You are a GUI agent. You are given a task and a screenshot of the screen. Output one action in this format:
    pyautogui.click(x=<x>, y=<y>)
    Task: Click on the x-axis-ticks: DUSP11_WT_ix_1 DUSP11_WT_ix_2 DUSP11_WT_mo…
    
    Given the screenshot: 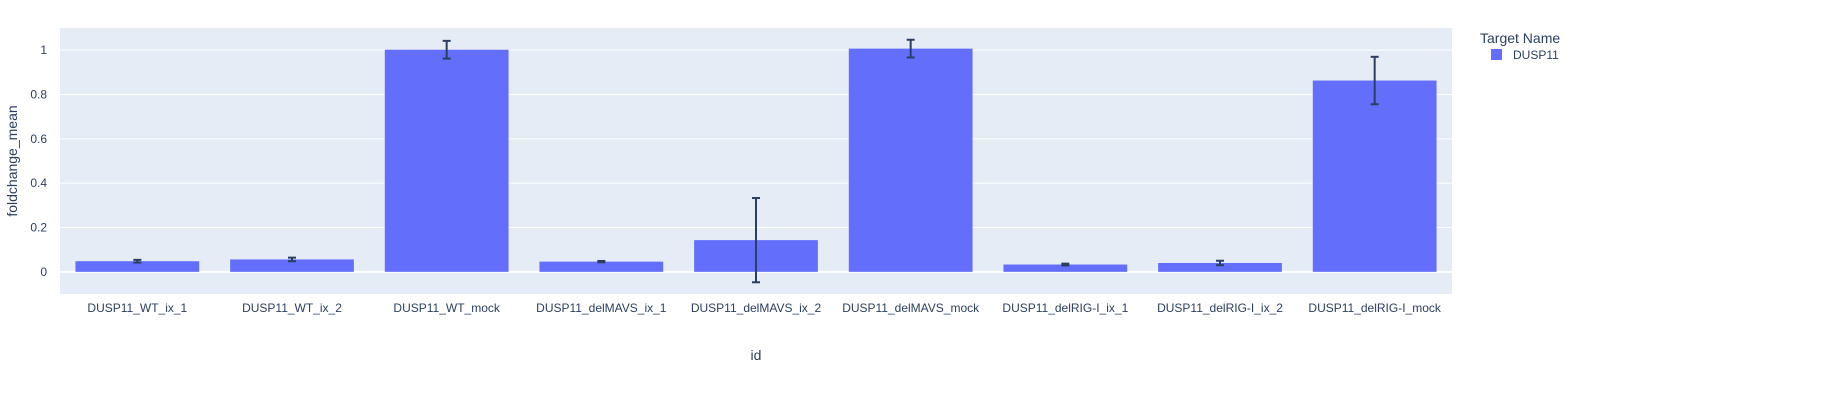 What is the action you would take?
    pyautogui.click(x=764, y=308)
    